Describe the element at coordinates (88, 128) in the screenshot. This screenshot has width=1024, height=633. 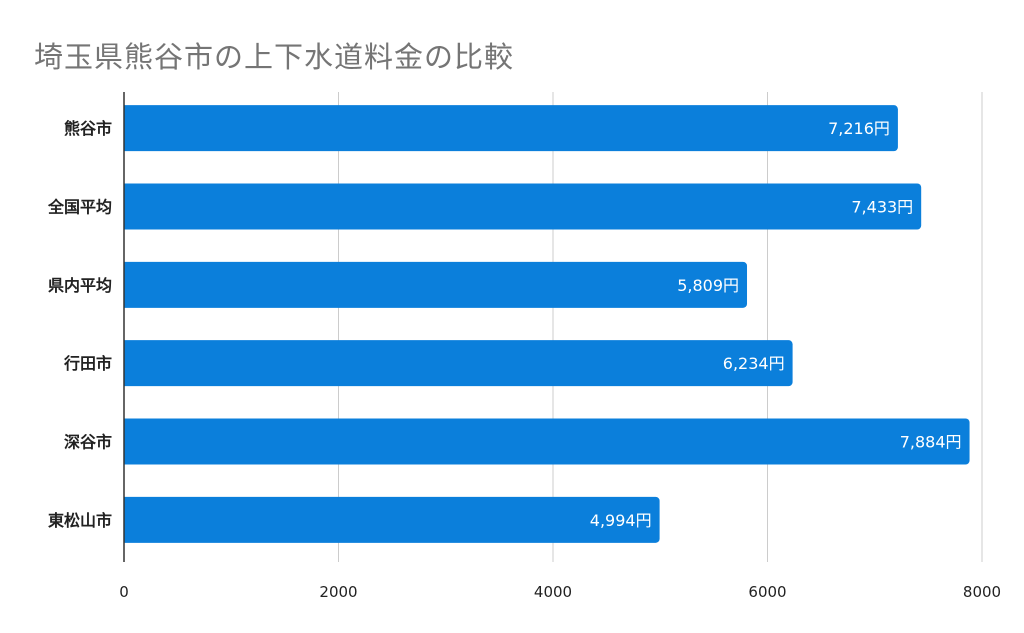
I see `y-category-label: 熊谷市` at that location.